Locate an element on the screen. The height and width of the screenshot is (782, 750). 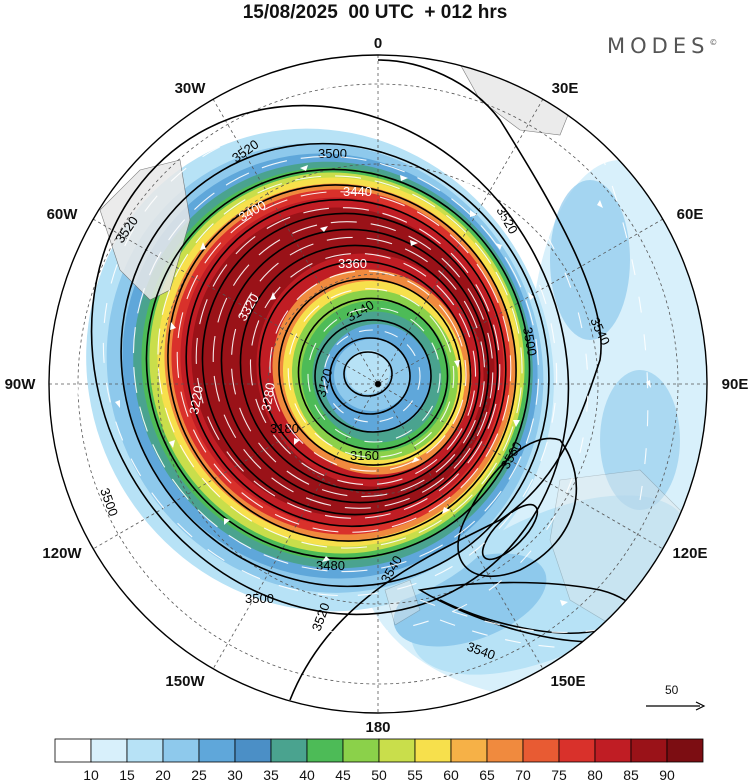
south-pole-marker is located at coordinates (378, 384).